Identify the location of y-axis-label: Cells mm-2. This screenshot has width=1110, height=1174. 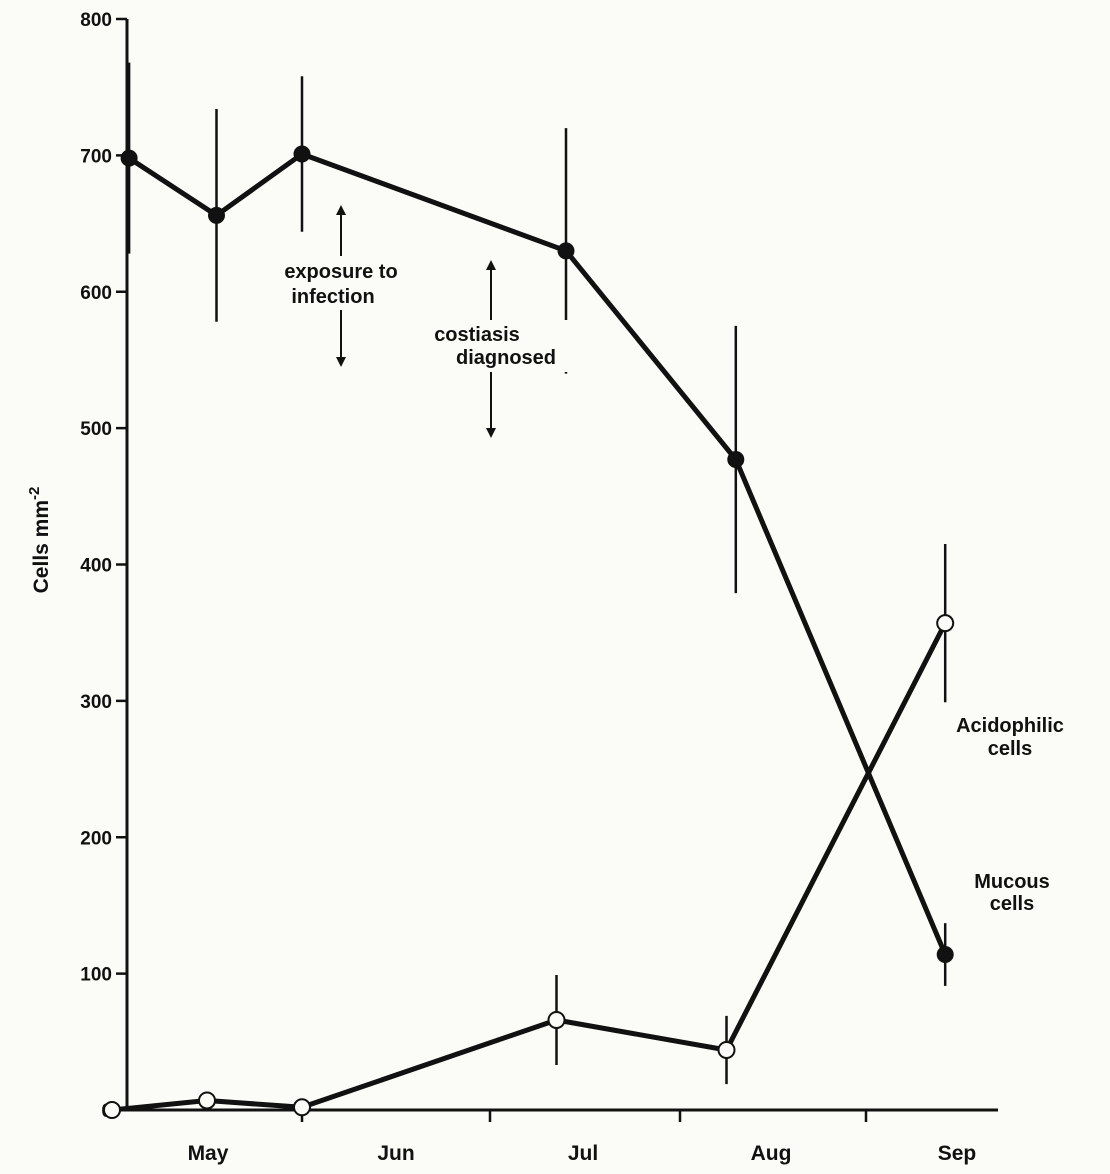
(39, 540).